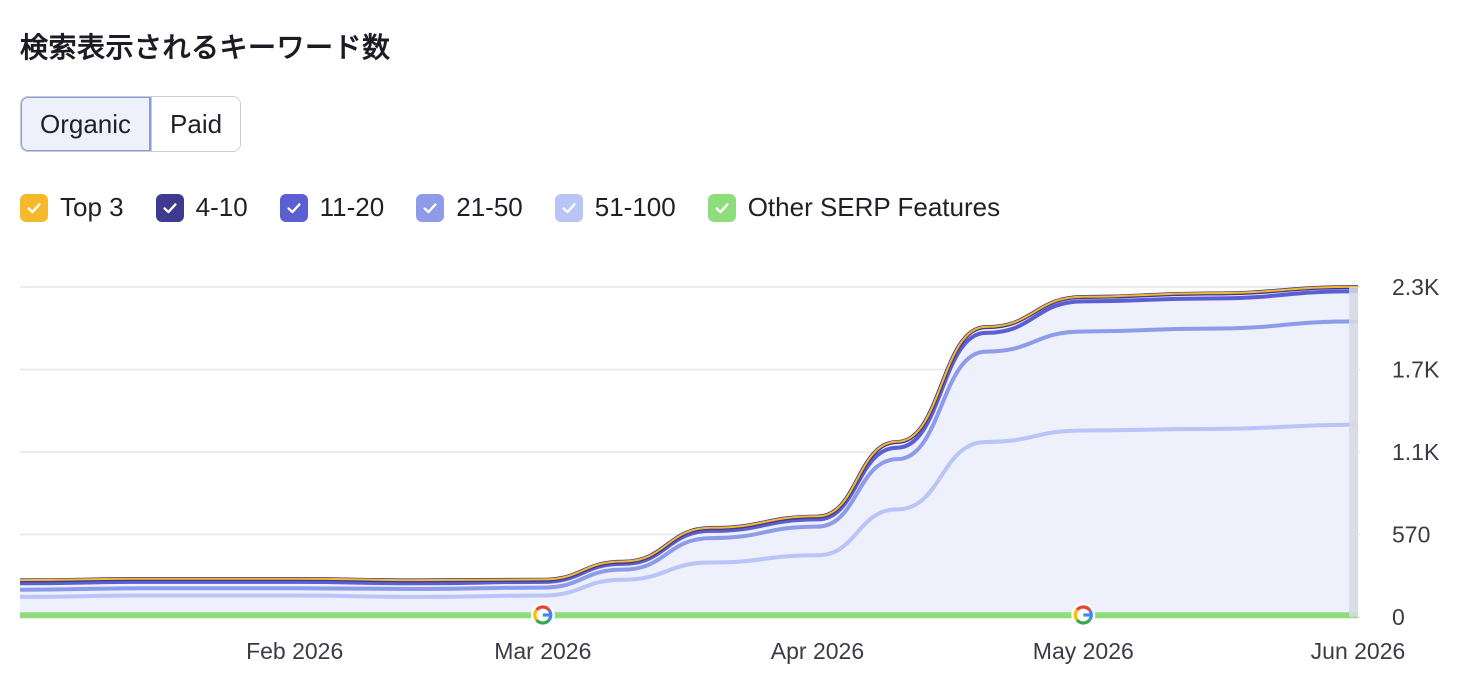 This screenshot has height=680, width=1480. What do you see at coordinates (635, 207) in the screenshot?
I see `legend-label: 51-100` at bounding box center [635, 207].